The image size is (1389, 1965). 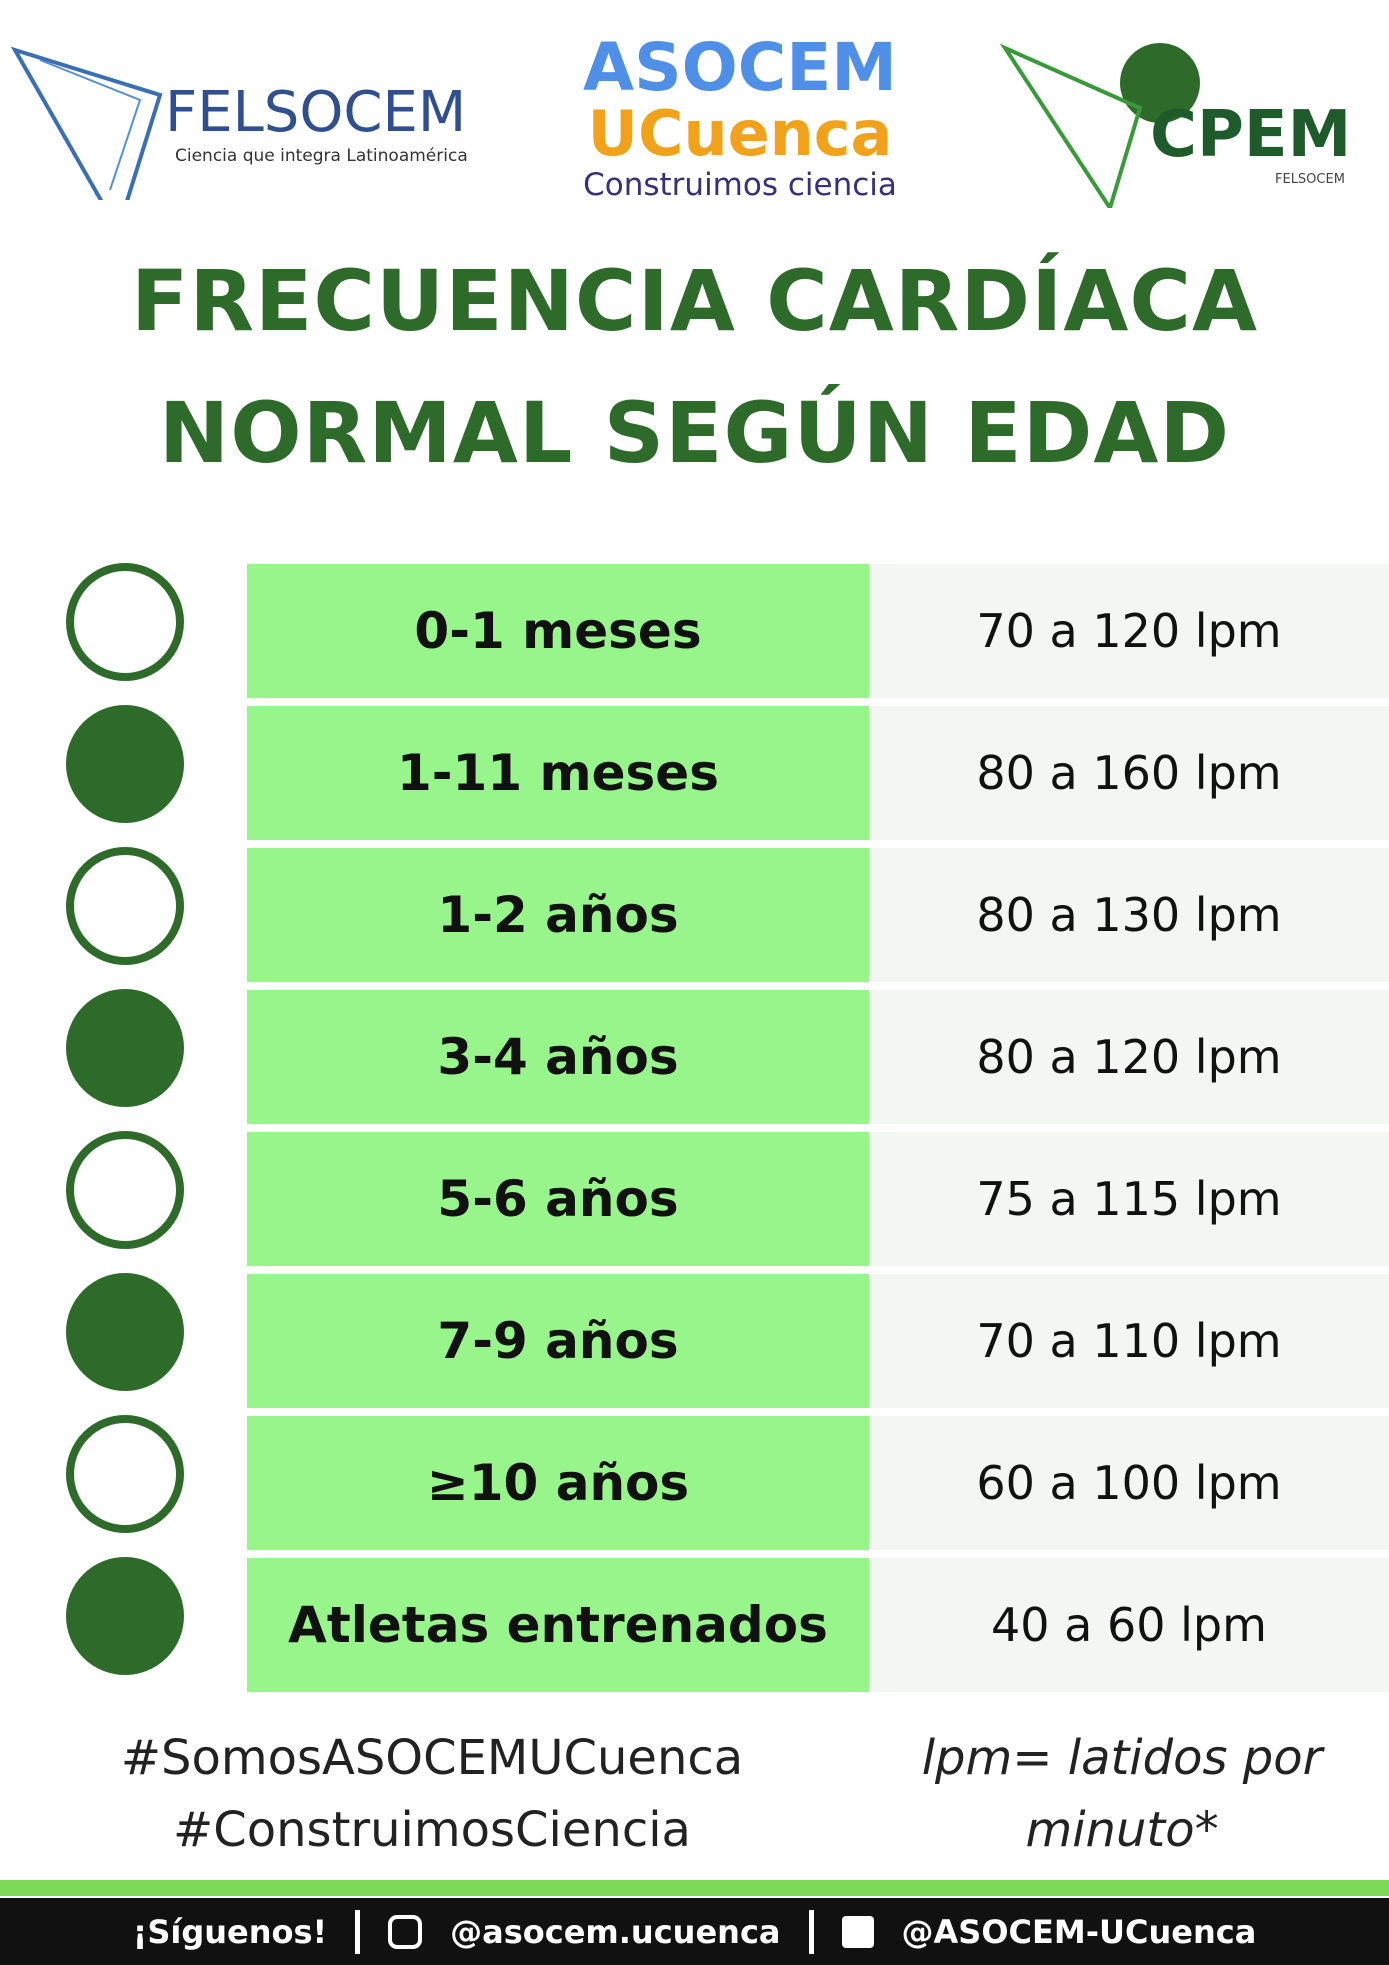 What do you see at coordinates (694, 301) in the screenshot?
I see `title-line: FRECUENCIA CARDÍACA` at bounding box center [694, 301].